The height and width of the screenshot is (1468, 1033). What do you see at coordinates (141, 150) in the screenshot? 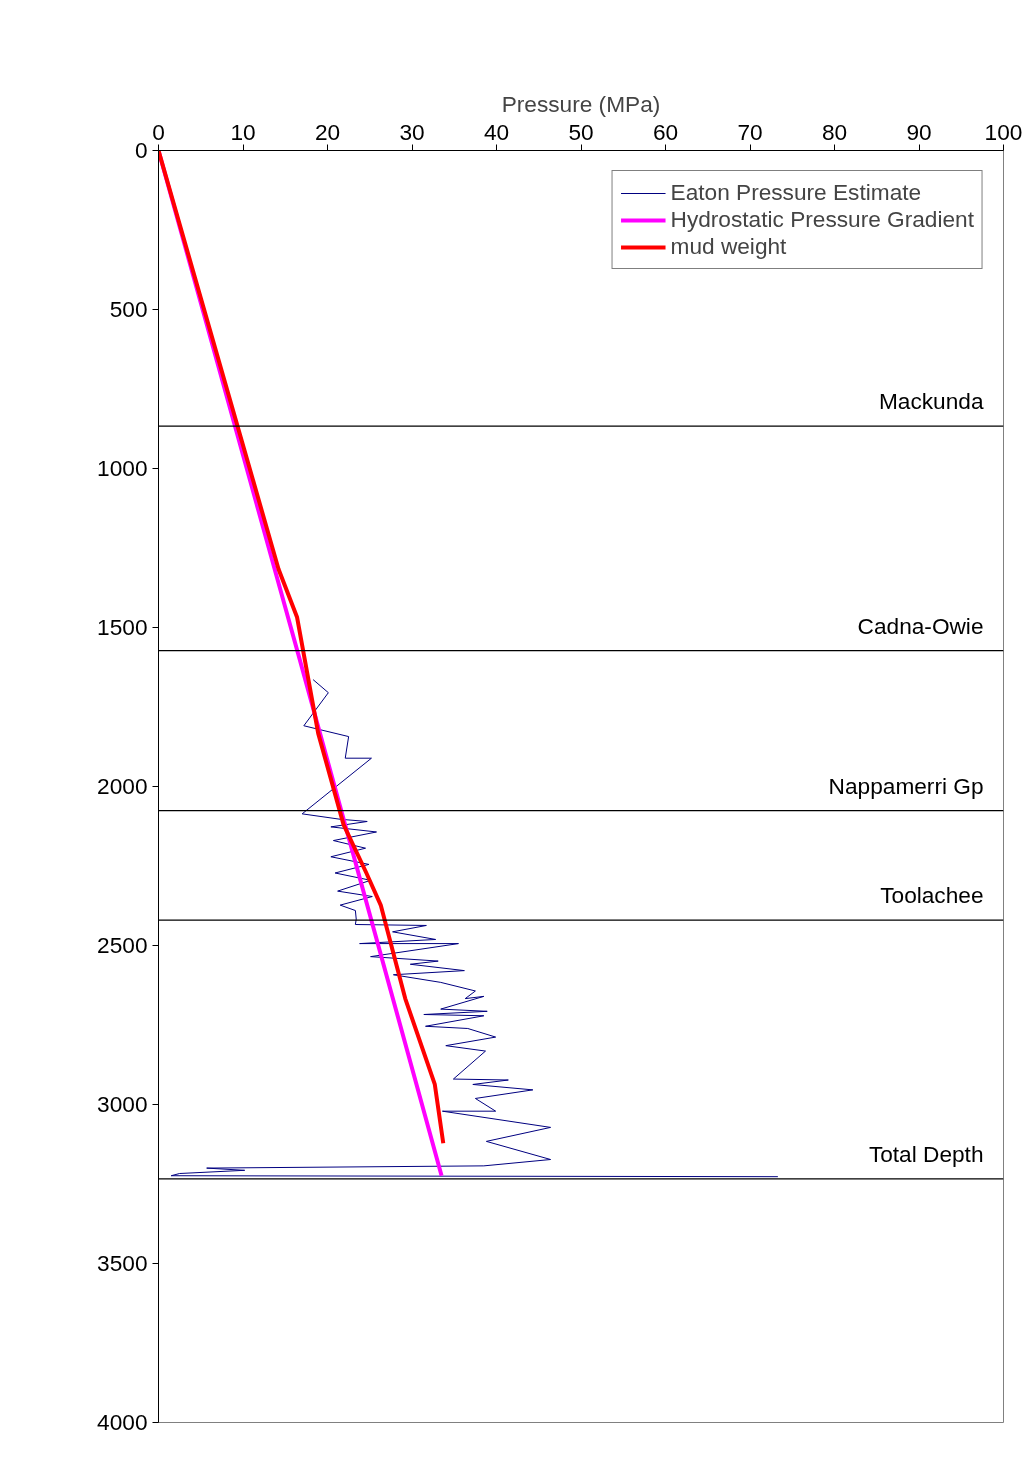
I see `y-tick-label: 0` at bounding box center [141, 150].